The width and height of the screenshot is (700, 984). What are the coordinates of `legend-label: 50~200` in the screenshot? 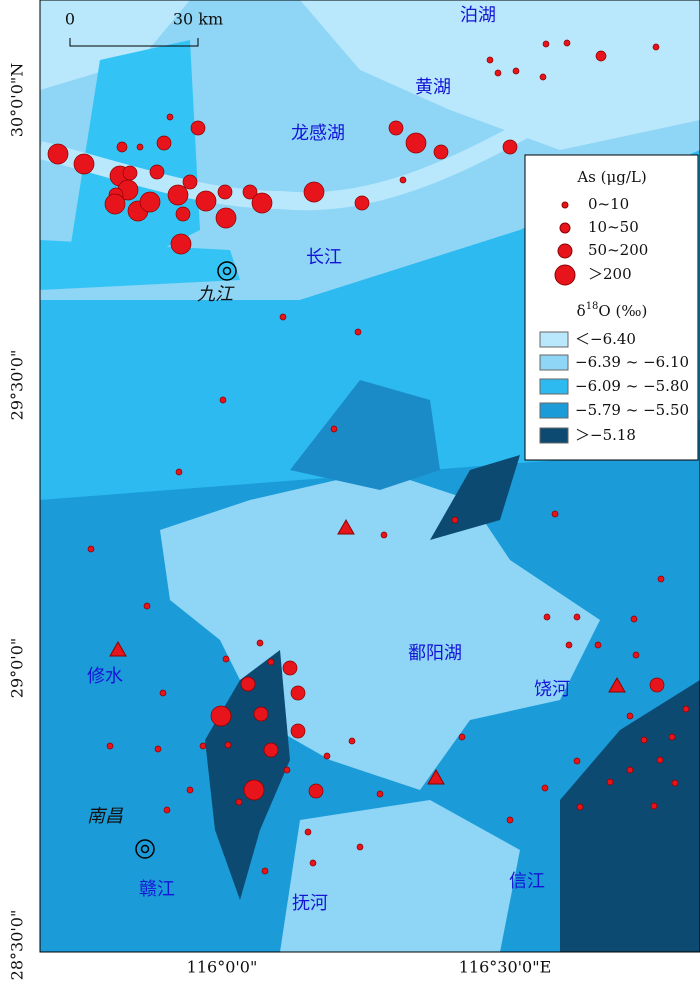 It's located at (618, 250).